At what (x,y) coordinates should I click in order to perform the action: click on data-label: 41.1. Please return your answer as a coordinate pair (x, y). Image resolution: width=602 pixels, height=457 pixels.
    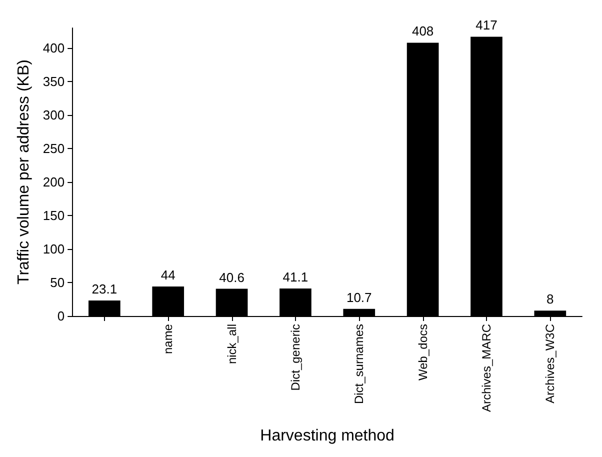
    Looking at the image, I should click on (295, 276).